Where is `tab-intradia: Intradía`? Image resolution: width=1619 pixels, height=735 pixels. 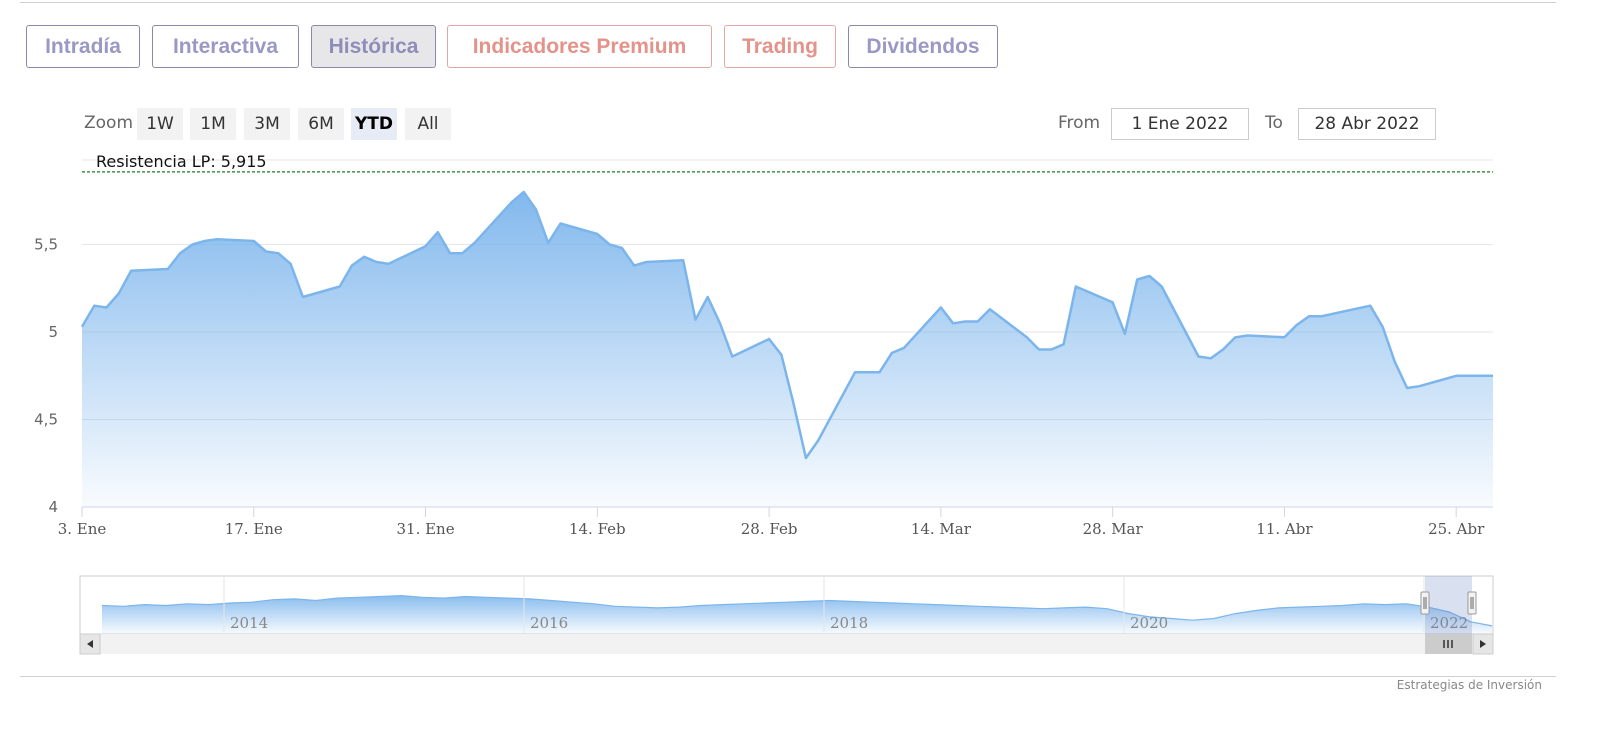 tab-intradia: Intradía is located at coordinates (83, 46).